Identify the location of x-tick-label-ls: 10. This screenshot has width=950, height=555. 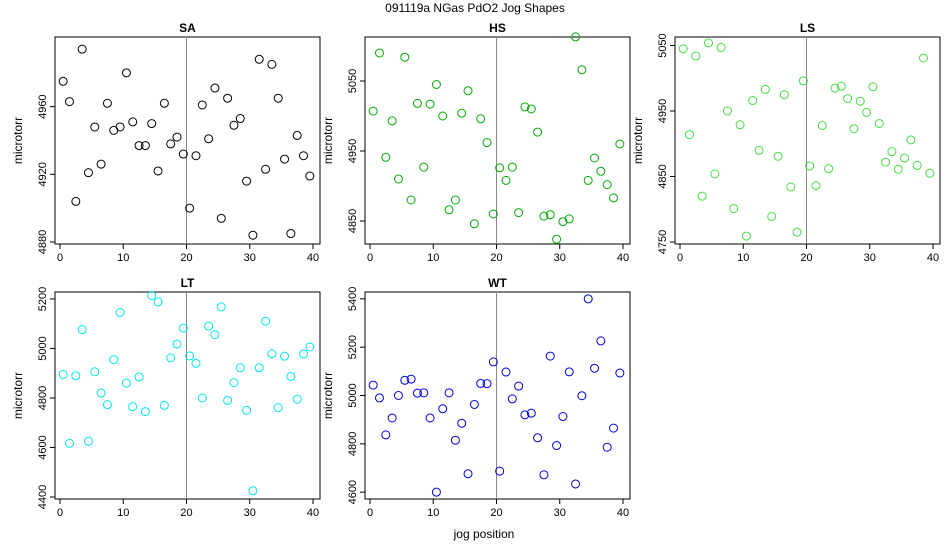
(743, 258).